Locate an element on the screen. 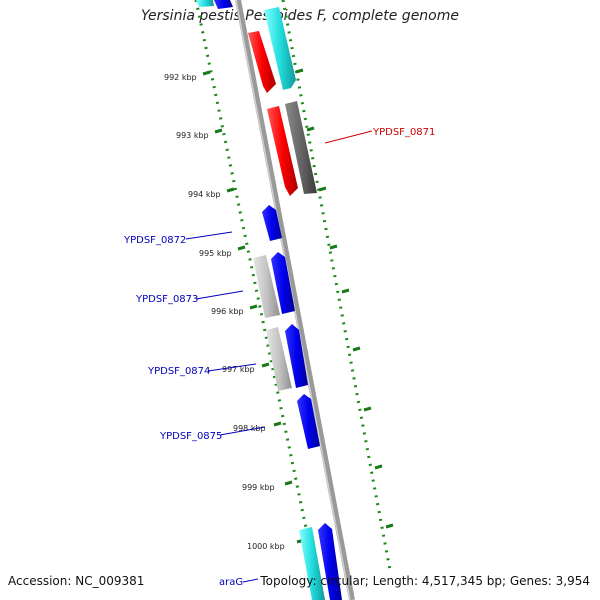 The height and width of the screenshot is (600, 600). gene-blue-top-partial is located at coordinates (223, 4).